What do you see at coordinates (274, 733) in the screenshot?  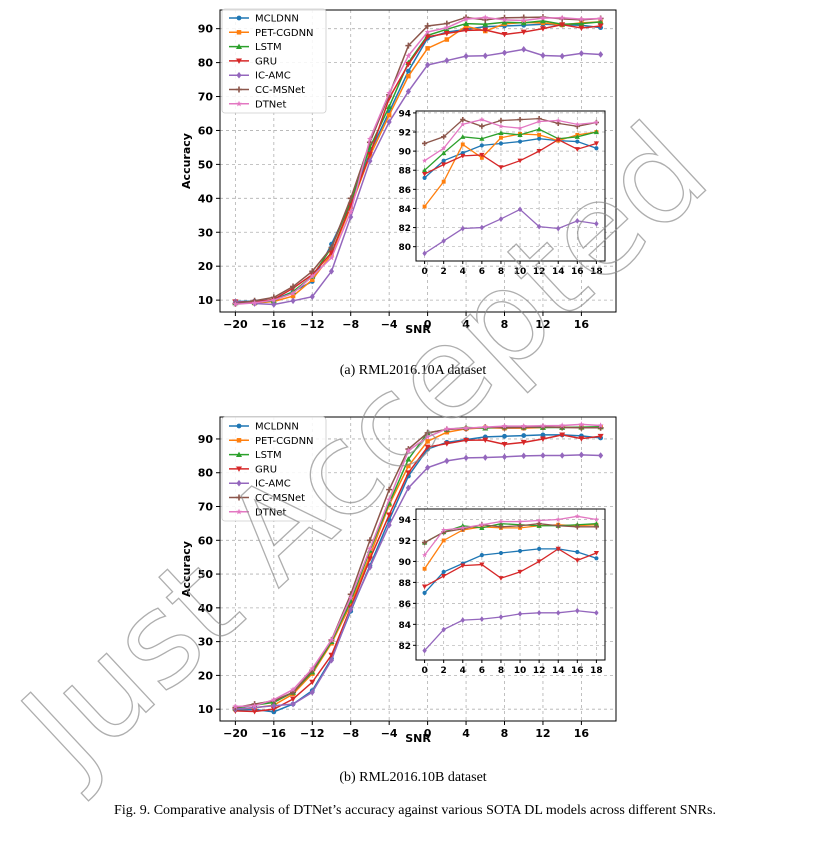 I see `x-tick-label: −16` at bounding box center [274, 733].